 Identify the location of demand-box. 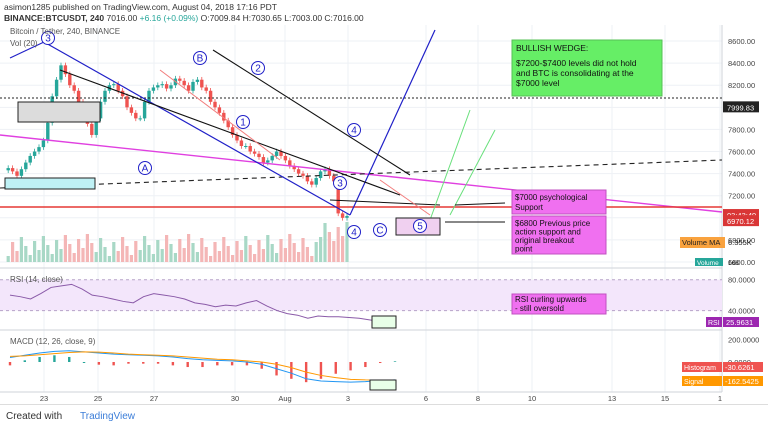
(50, 183).